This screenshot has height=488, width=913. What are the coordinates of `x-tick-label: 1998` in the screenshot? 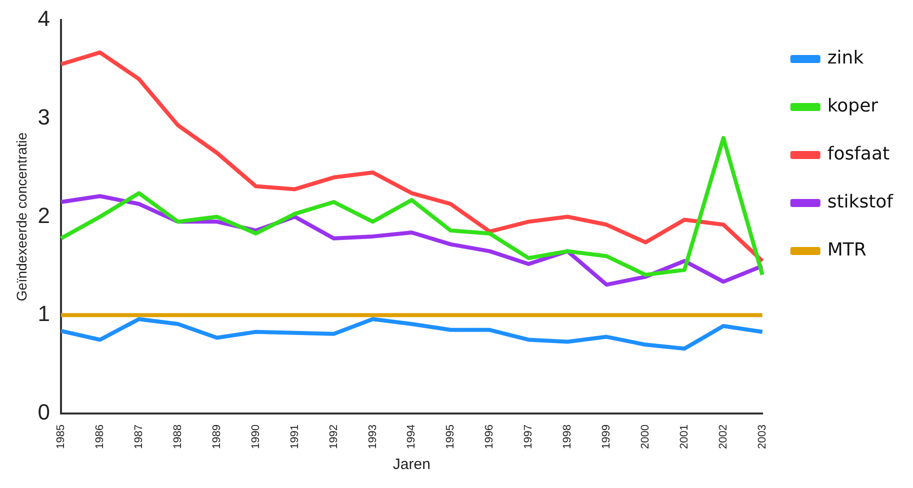 It's located at (568, 437).